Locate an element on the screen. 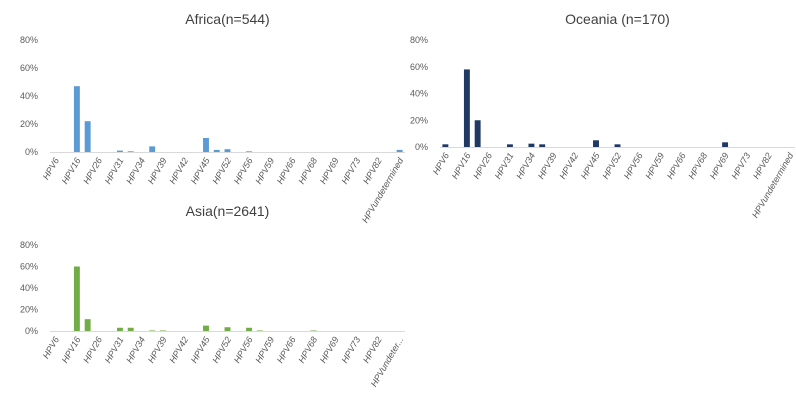  chart-title: Asia(n=2641) is located at coordinates (228, 211).